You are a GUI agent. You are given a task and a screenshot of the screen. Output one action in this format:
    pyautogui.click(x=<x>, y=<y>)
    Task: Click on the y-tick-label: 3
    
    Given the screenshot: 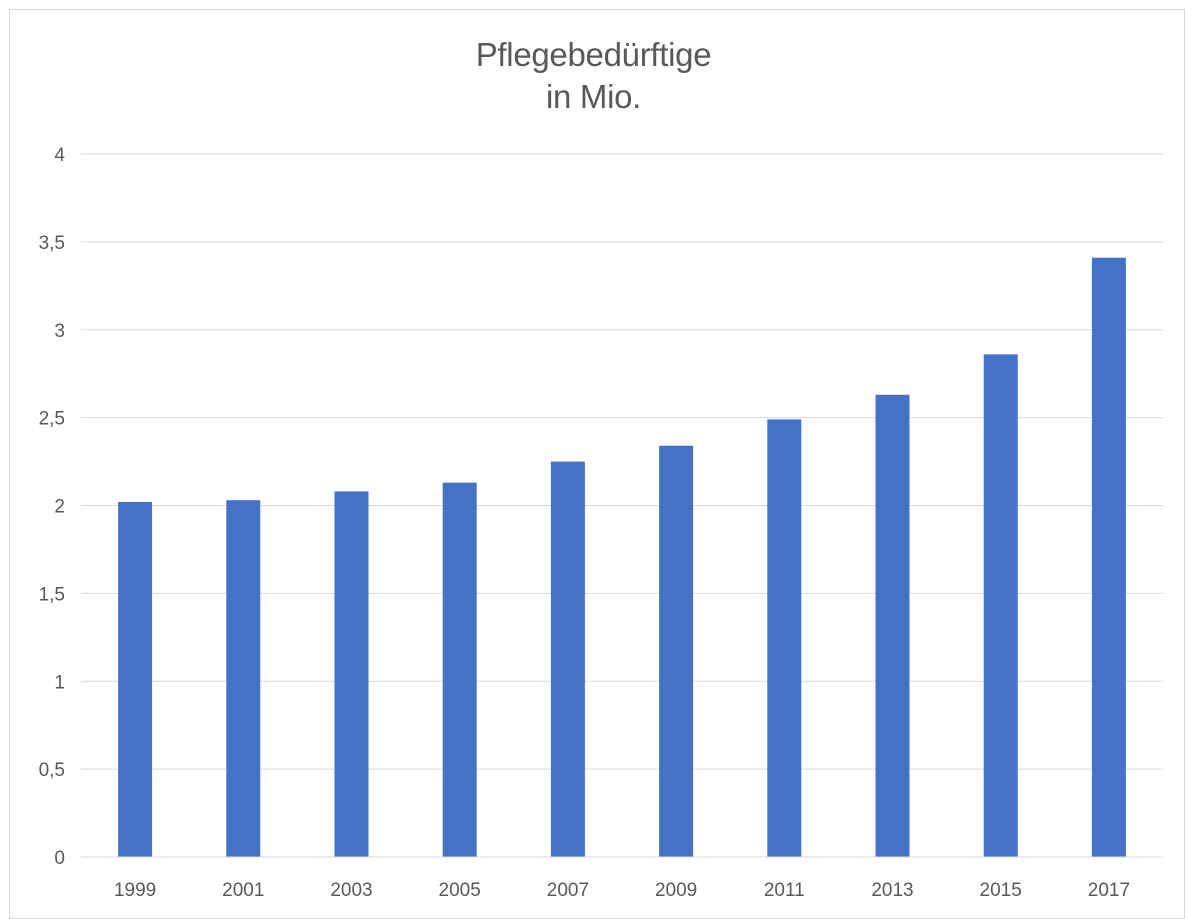 What is the action you would take?
    pyautogui.click(x=59, y=331)
    